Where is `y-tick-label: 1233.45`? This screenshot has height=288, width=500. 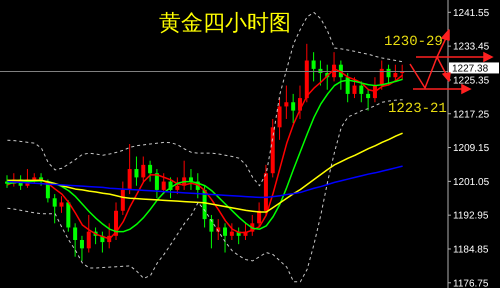 y-tick-label: 1233.45 is located at coordinates (471, 47).